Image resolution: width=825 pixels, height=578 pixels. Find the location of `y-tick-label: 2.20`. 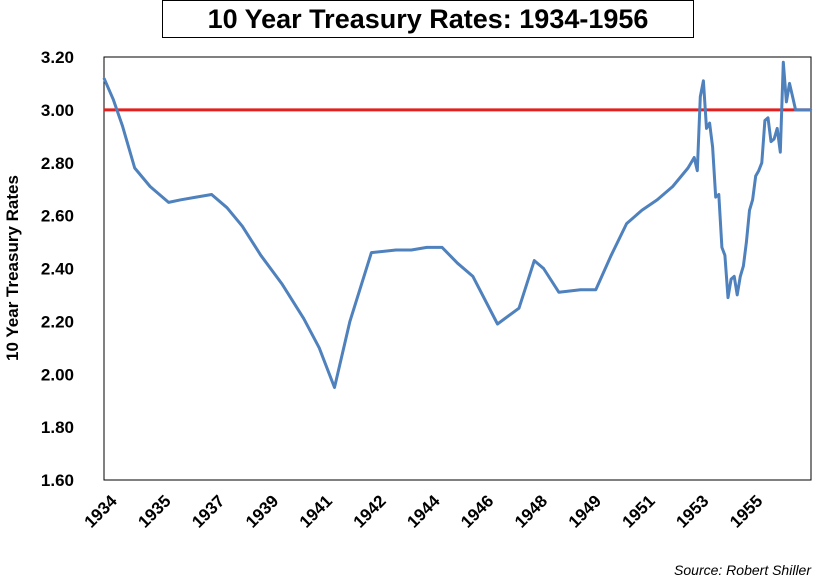

y-tick-label: 2.20 is located at coordinates (57, 321).